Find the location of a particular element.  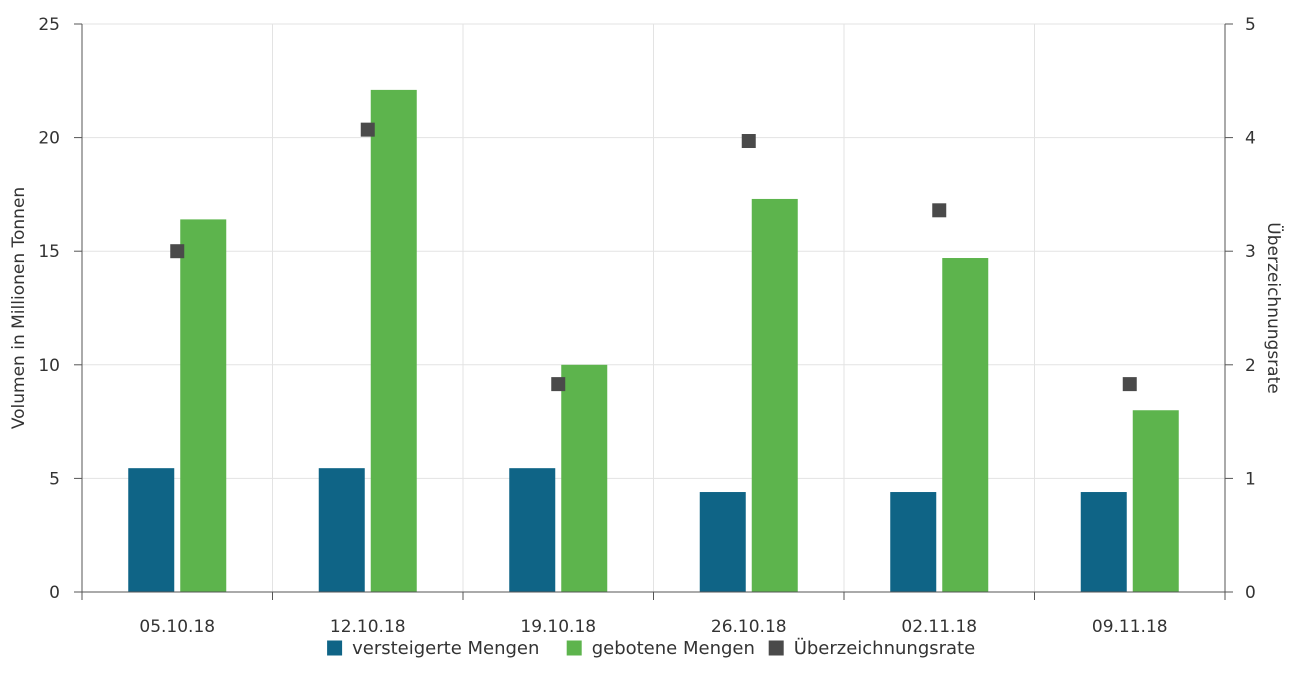

x-tick-label: 26.10.18 is located at coordinates (749, 627).